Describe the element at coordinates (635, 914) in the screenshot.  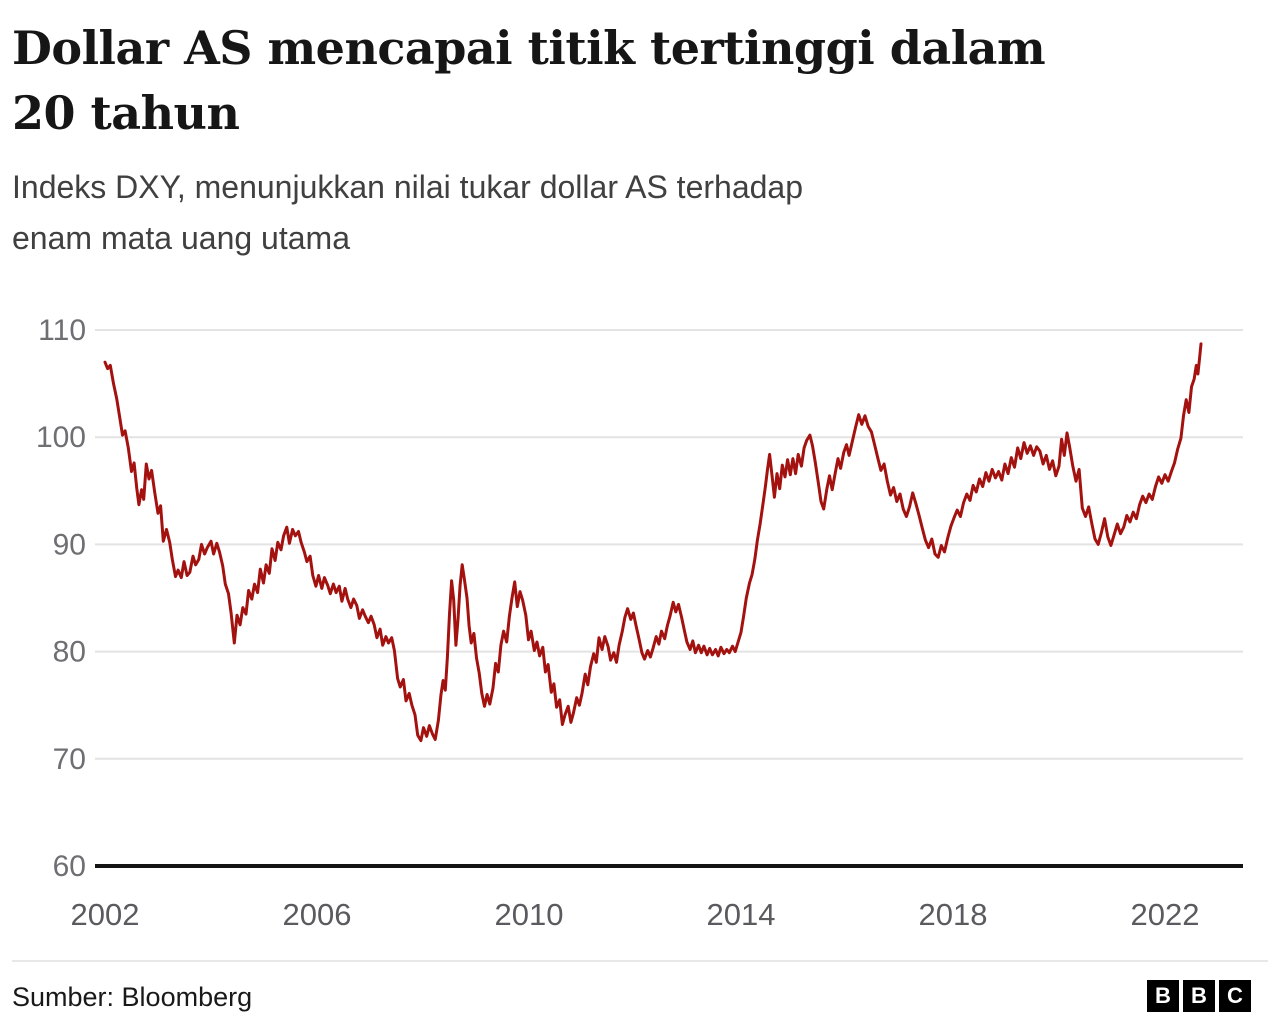
I see `x-axis: 2002 2006 2010 2014 2018 2022` at that location.